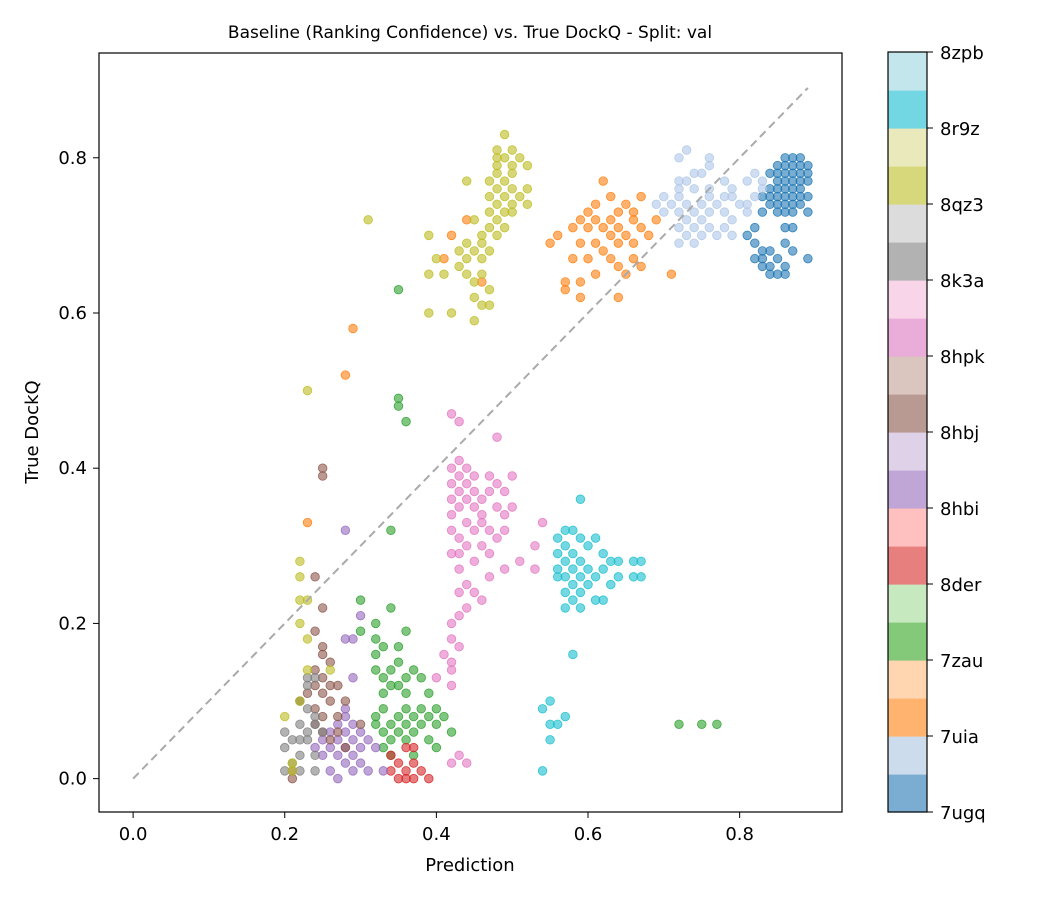 The height and width of the screenshot is (900, 1050). What do you see at coordinates (489, 352) in the screenshot?
I see `point-series` at bounding box center [489, 352].